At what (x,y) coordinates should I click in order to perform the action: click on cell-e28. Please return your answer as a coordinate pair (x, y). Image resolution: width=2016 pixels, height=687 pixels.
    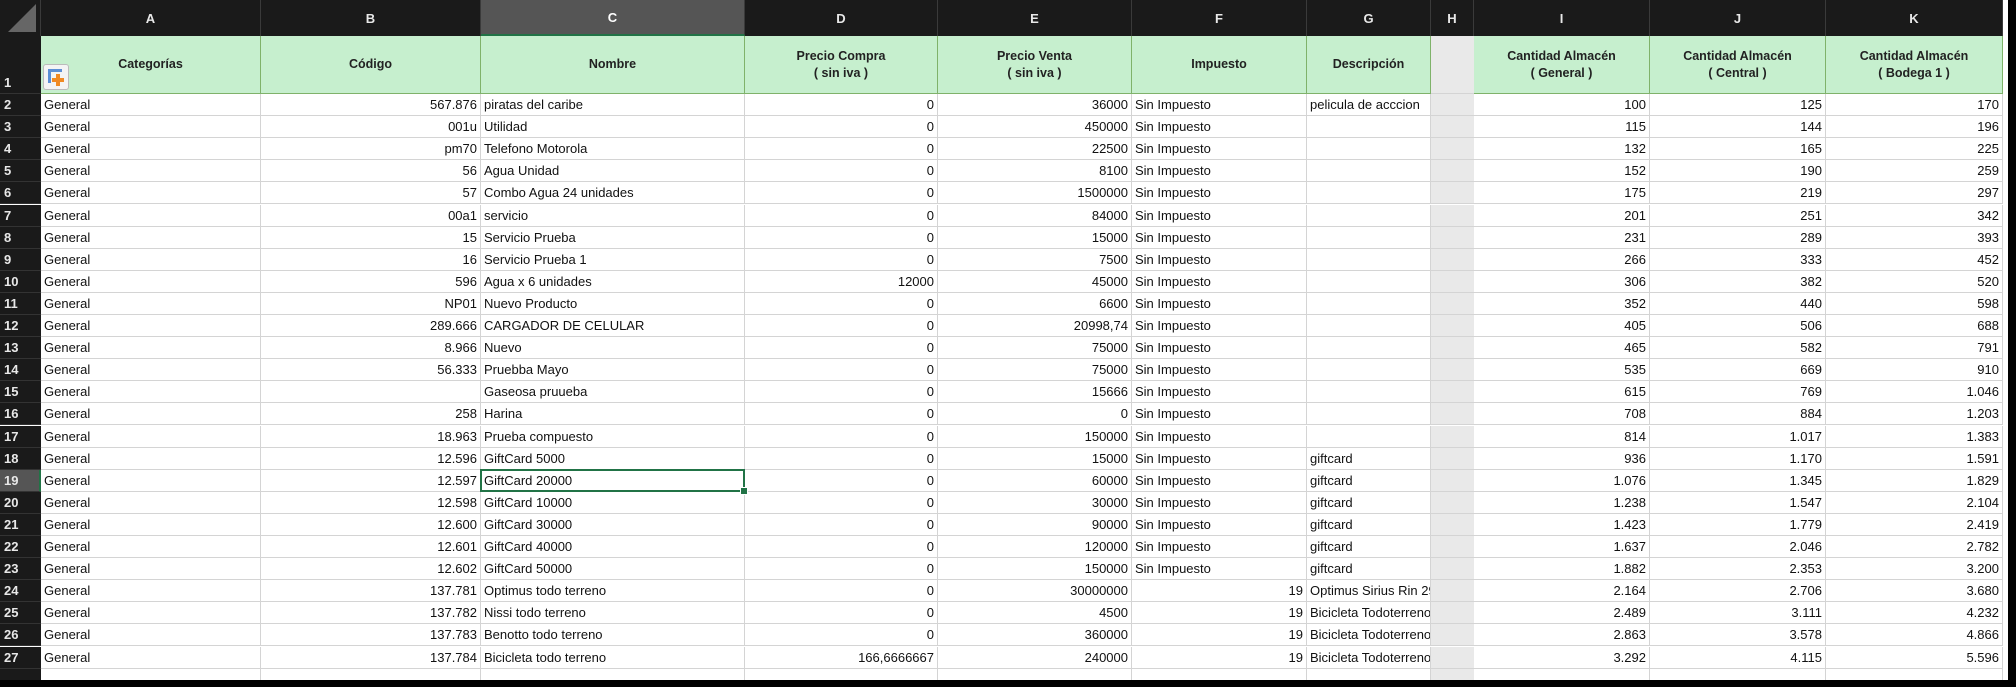
    Looking at the image, I should click on (1035, 674).